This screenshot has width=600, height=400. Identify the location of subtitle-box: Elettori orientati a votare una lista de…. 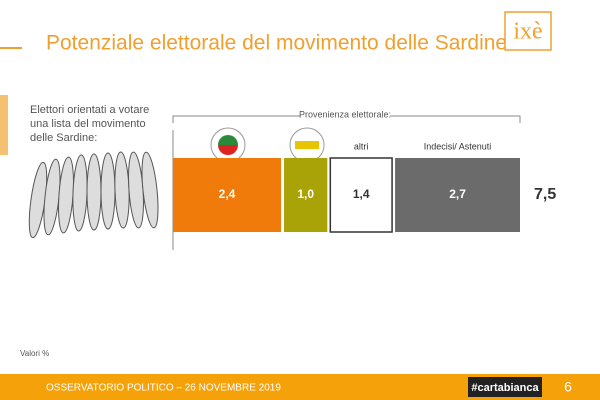
(90, 123).